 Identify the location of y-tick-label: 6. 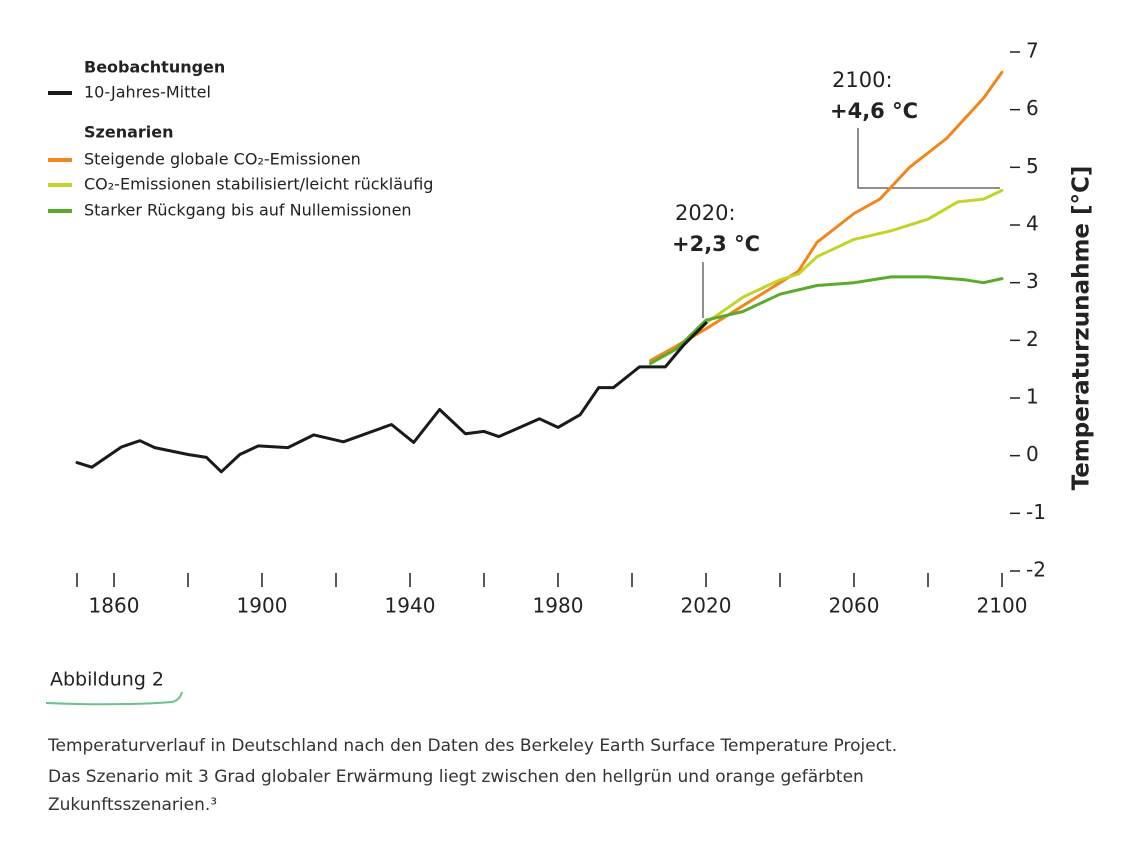
(1032, 108).